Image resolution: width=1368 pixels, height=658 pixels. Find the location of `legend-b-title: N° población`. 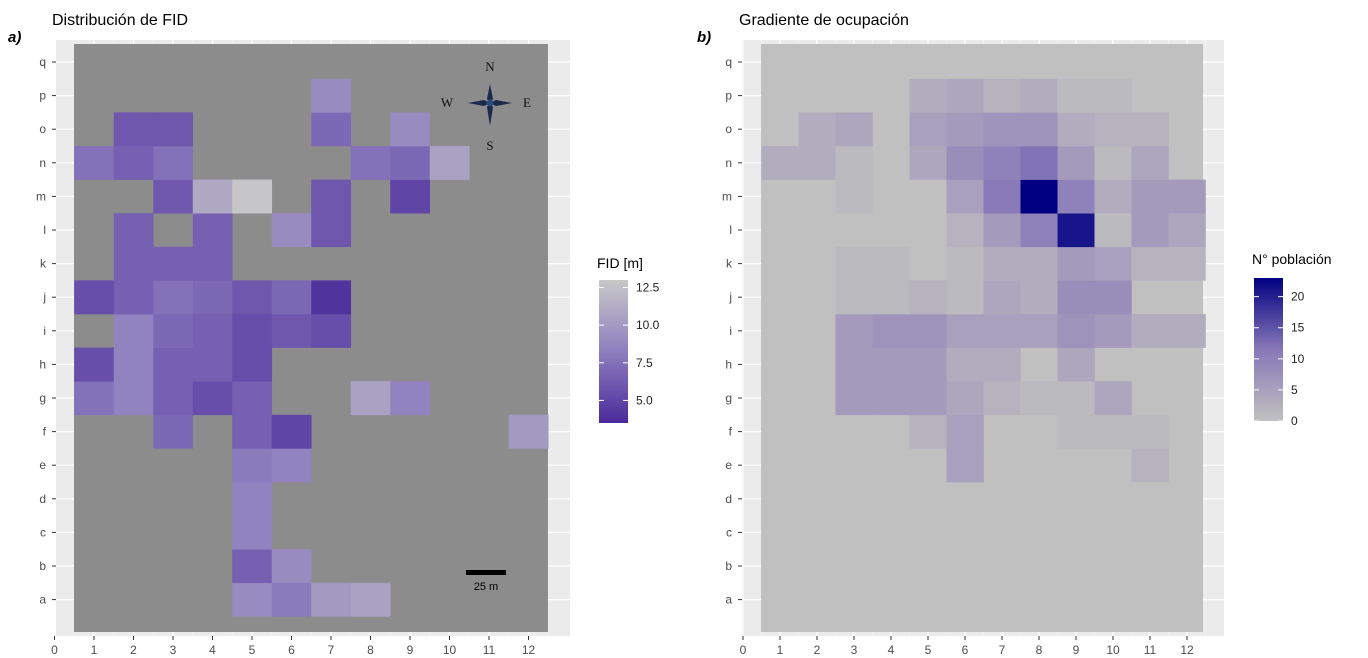

legend-b-title: N° población is located at coordinates (1292, 259).